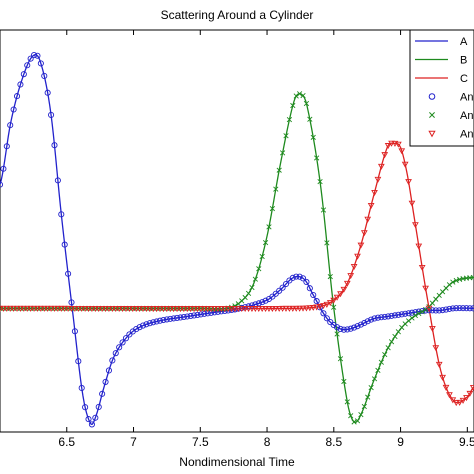 This screenshot has width=474, height=474. Describe the element at coordinates (441, 88) in the screenshot. I see `legend-box` at that location.